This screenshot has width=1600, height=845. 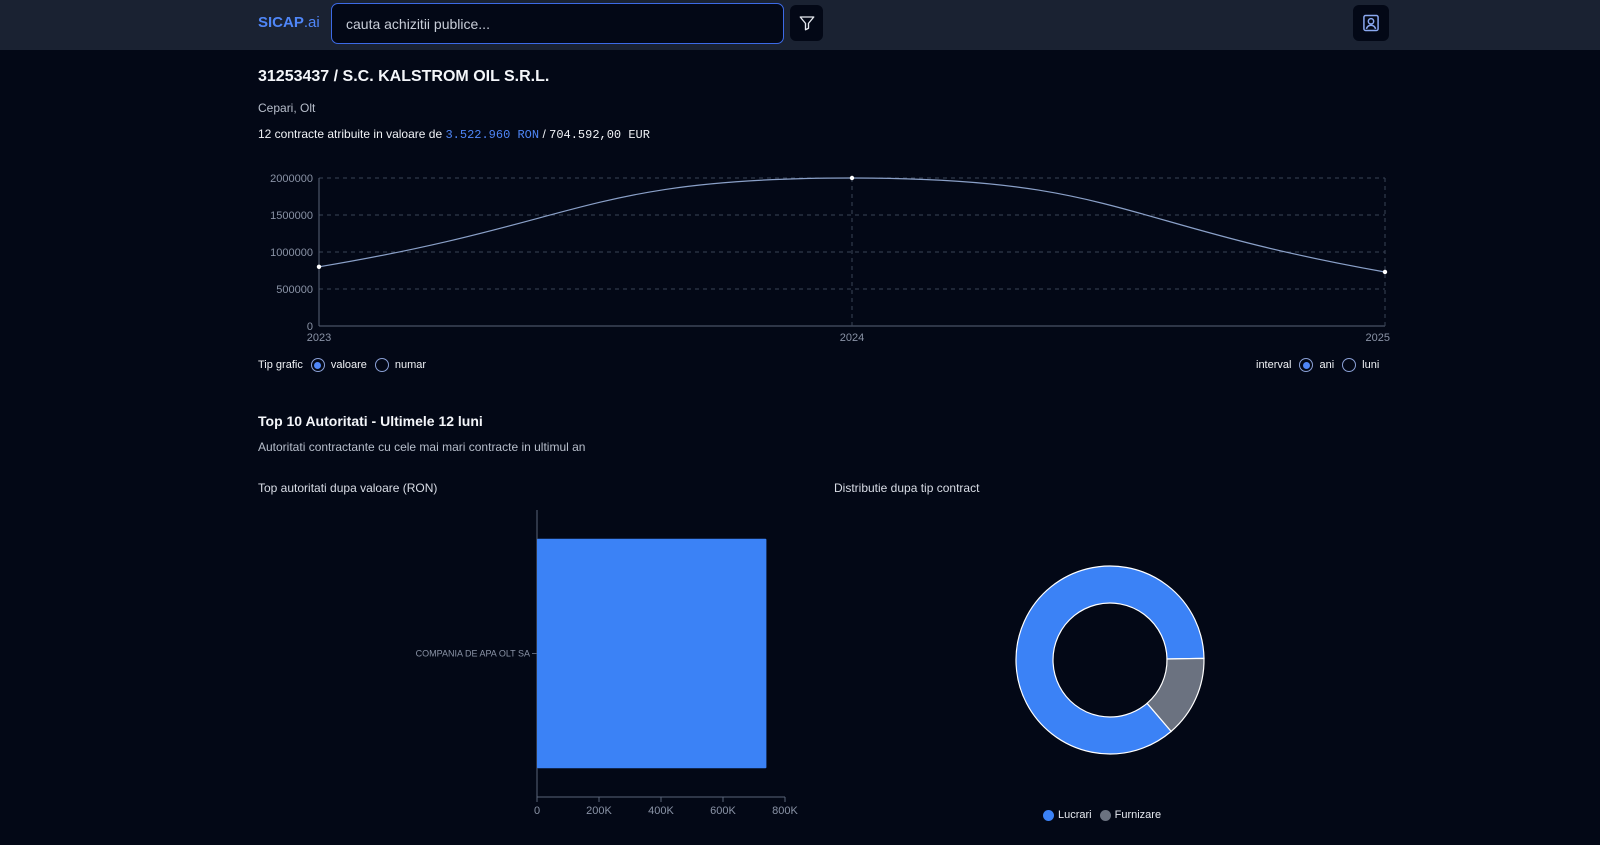 I want to click on summary-prefix: 12 contracte atribuite in valoare de, so click(x=350, y=134).